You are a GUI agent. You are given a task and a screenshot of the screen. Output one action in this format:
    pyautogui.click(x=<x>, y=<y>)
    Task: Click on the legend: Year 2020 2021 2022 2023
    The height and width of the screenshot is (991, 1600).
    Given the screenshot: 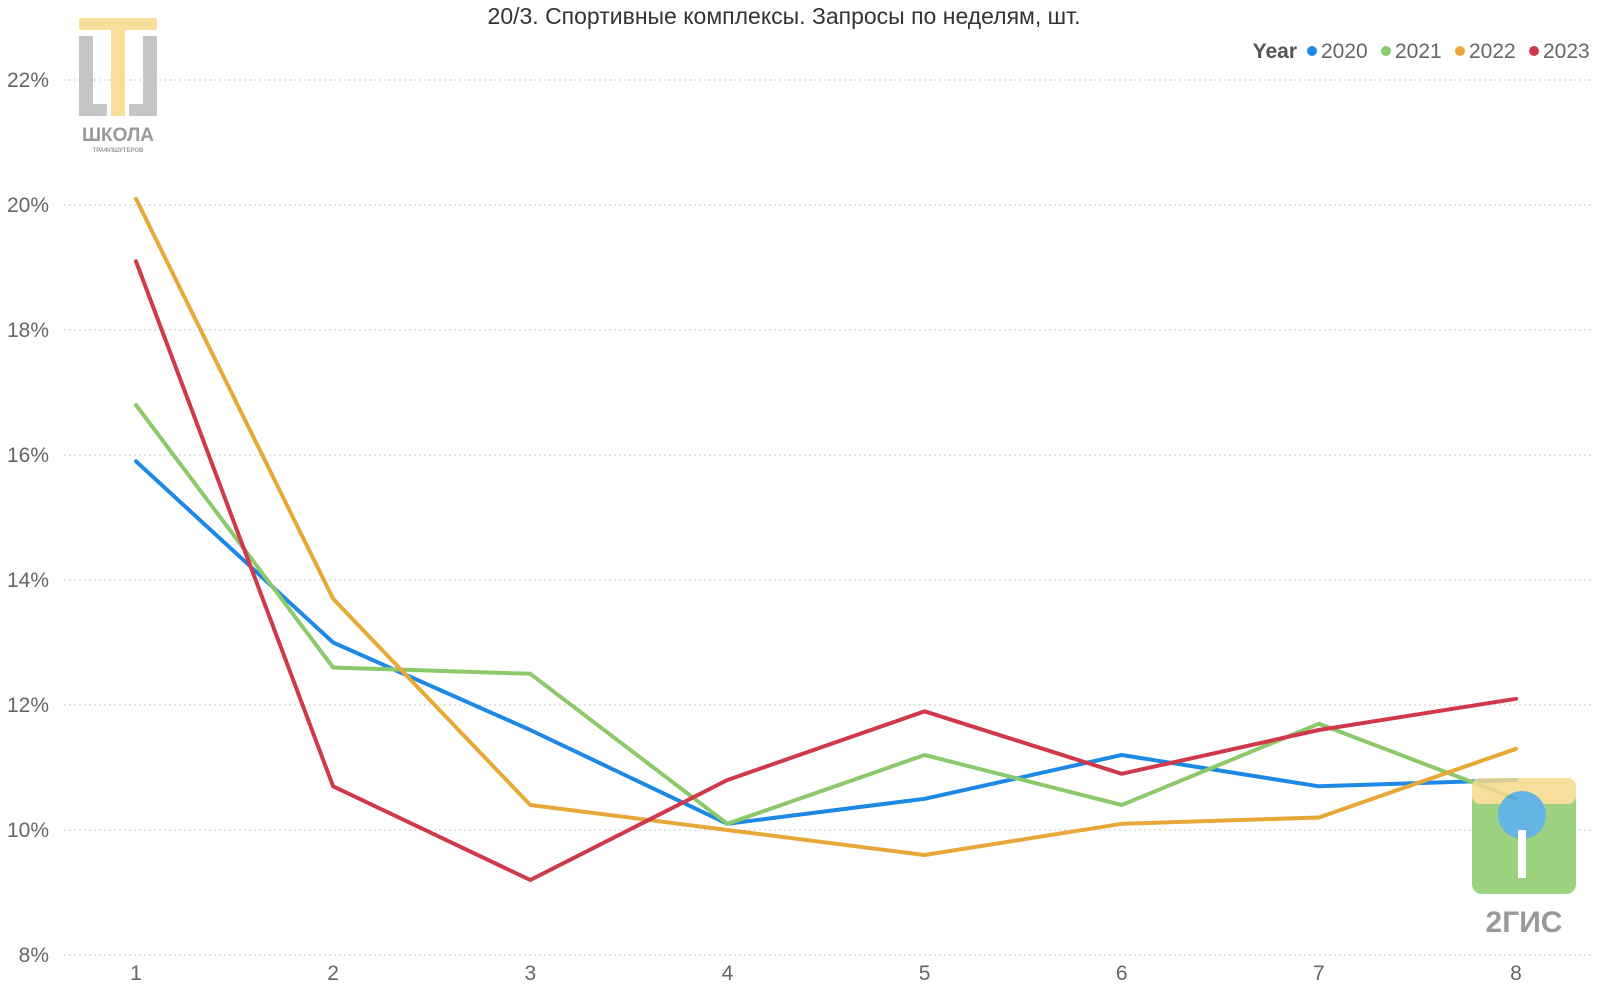 What is the action you would take?
    pyautogui.click(x=1421, y=51)
    